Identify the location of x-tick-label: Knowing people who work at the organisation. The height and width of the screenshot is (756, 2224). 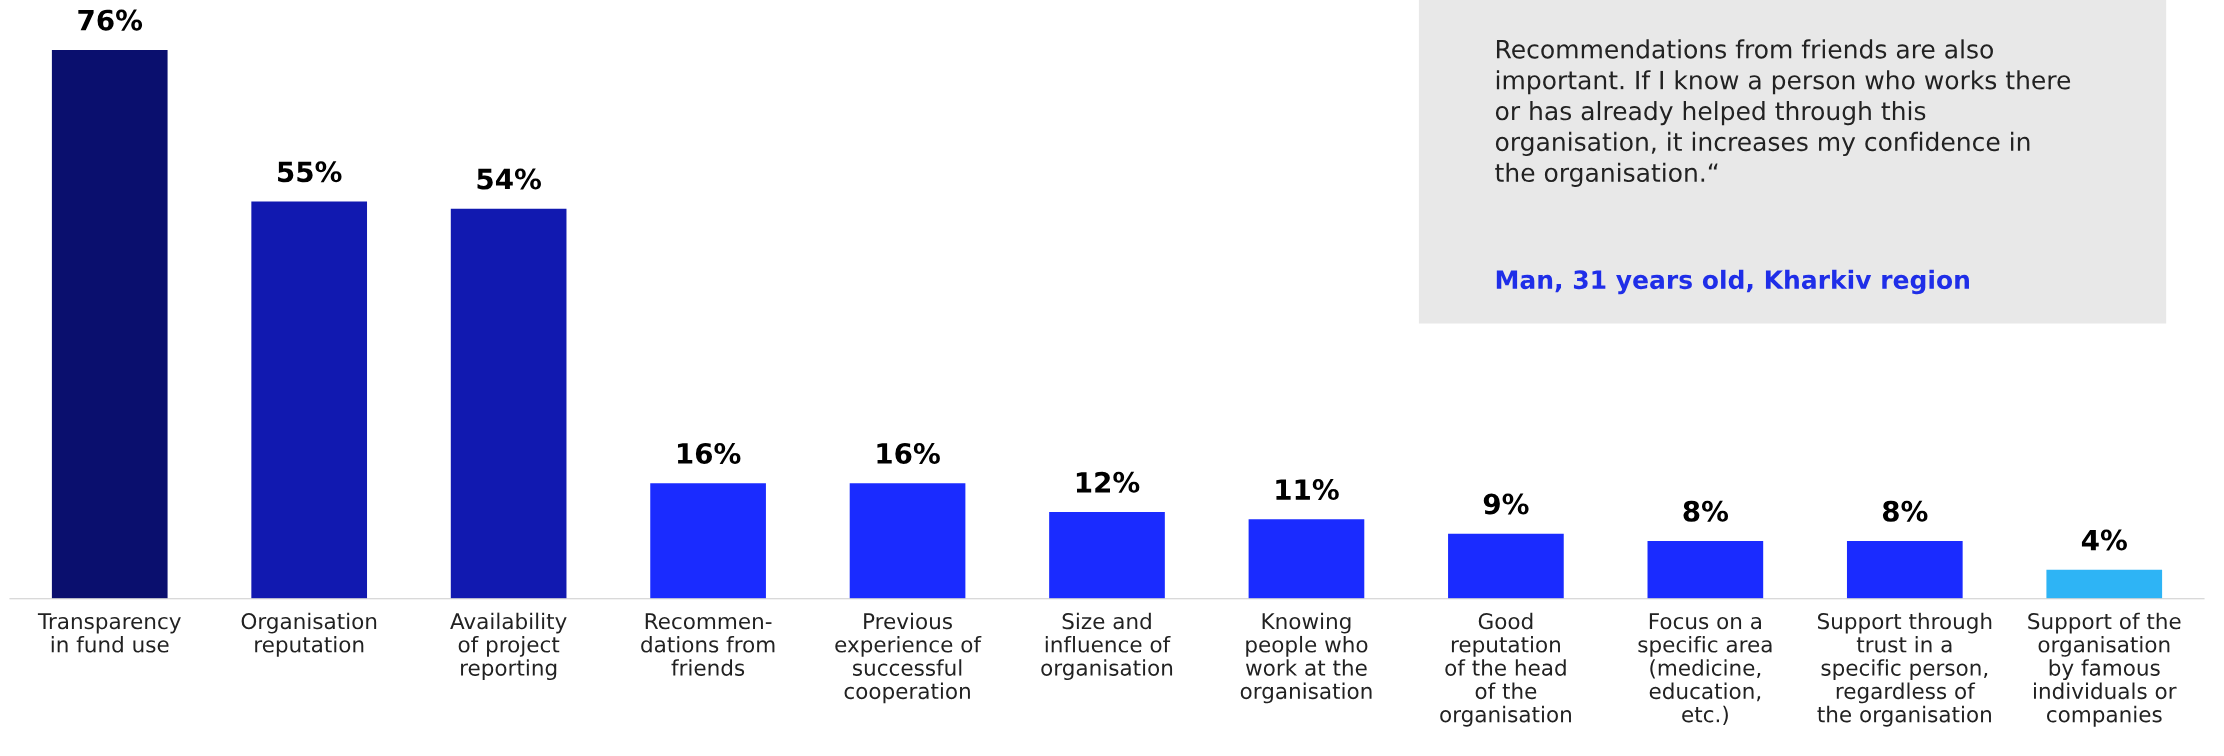
(1306, 658).